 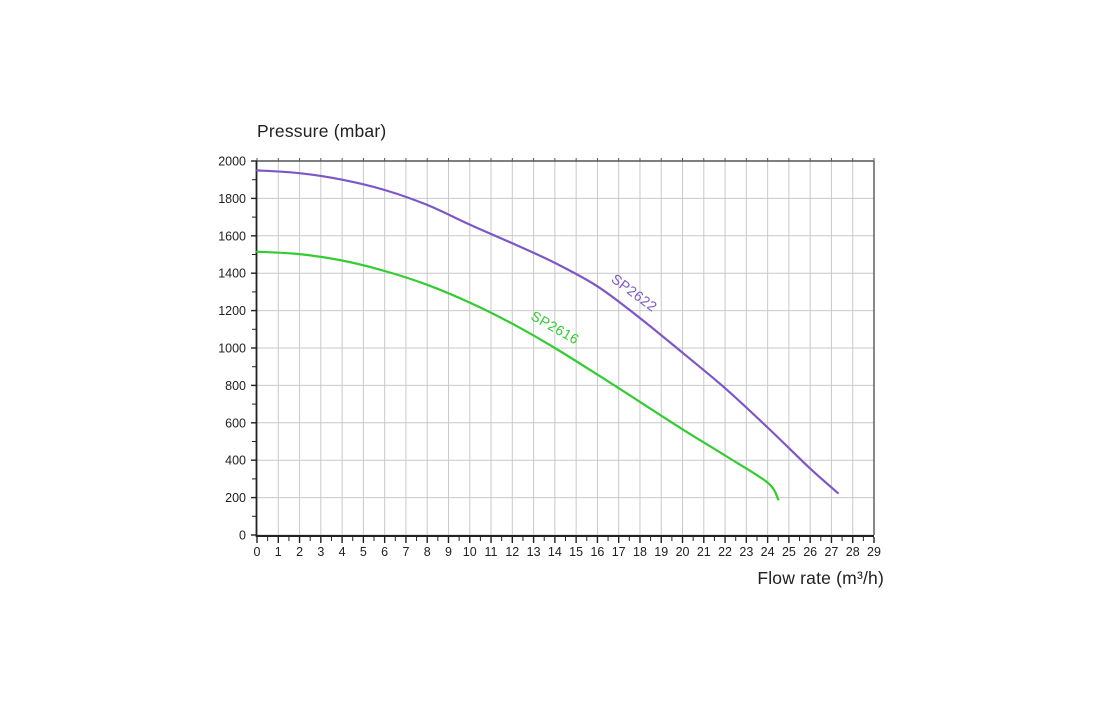 I want to click on x-tick-label: 10, so click(x=470, y=552).